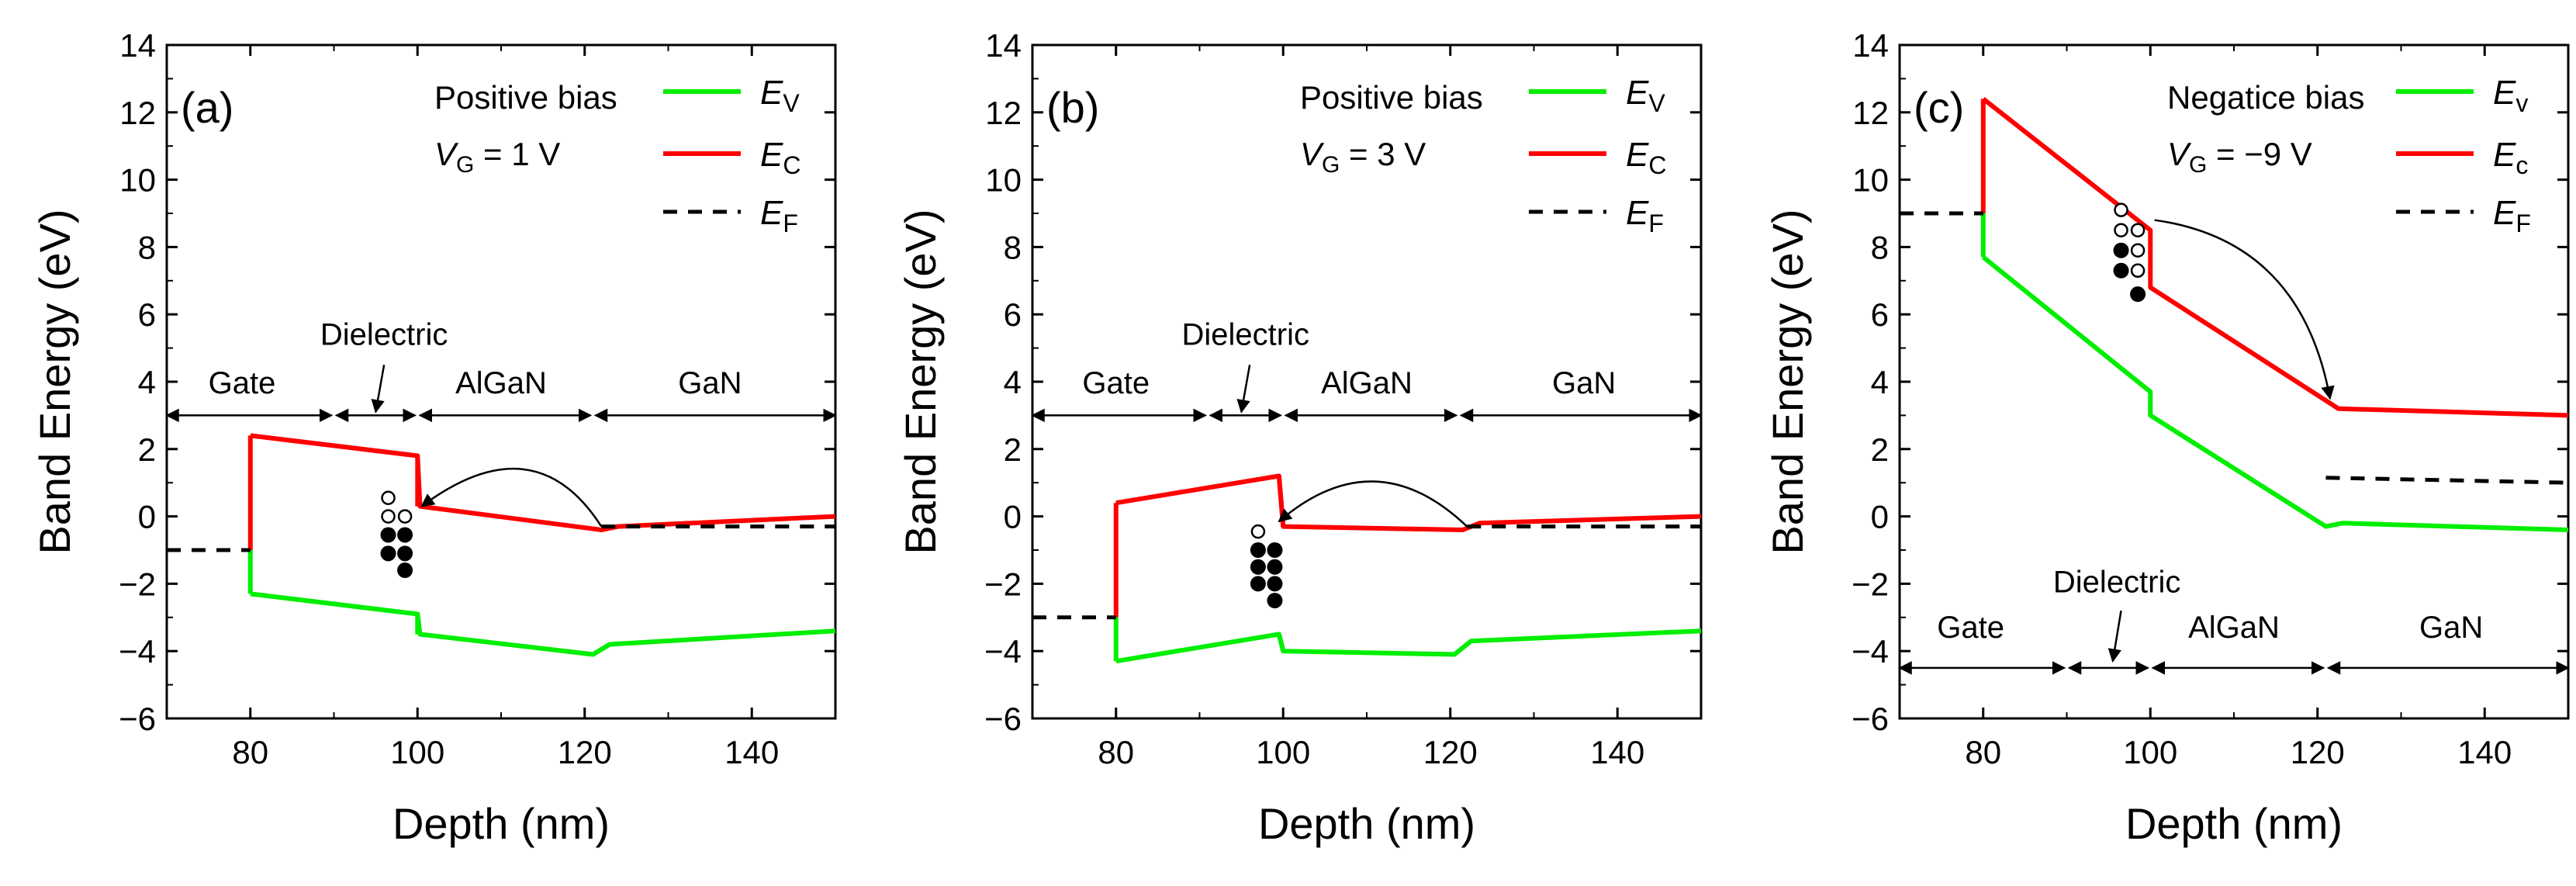  I want to click on legend-label-ec: Ec, so click(2510, 157).